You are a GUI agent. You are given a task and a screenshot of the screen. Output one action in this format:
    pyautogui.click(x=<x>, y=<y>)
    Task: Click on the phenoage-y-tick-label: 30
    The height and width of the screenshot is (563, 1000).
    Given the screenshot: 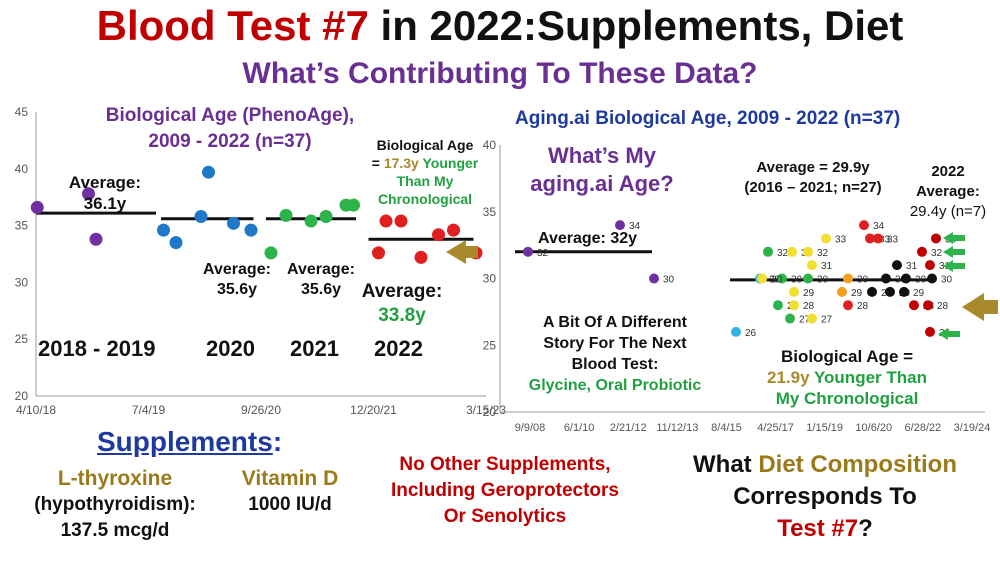 What is the action you would take?
    pyautogui.click(x=22, y=282)
    